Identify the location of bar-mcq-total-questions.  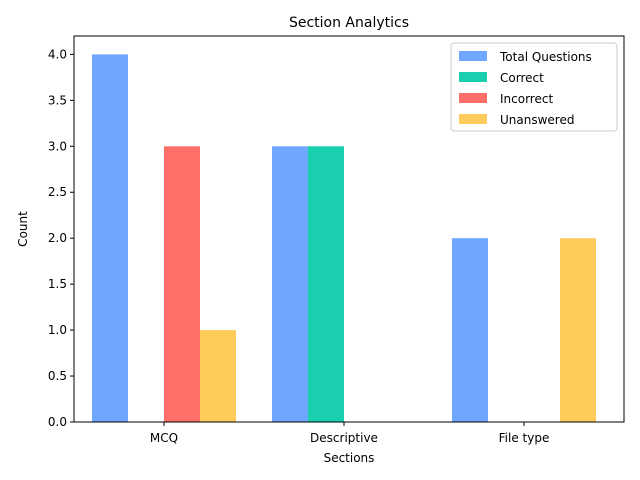
(110, 238).